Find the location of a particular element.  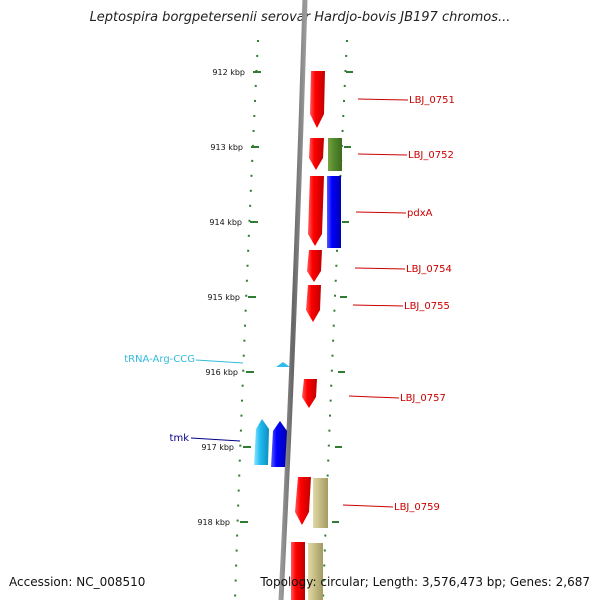

gene-trna-arg-ccg is located at coordinates (283, 364).